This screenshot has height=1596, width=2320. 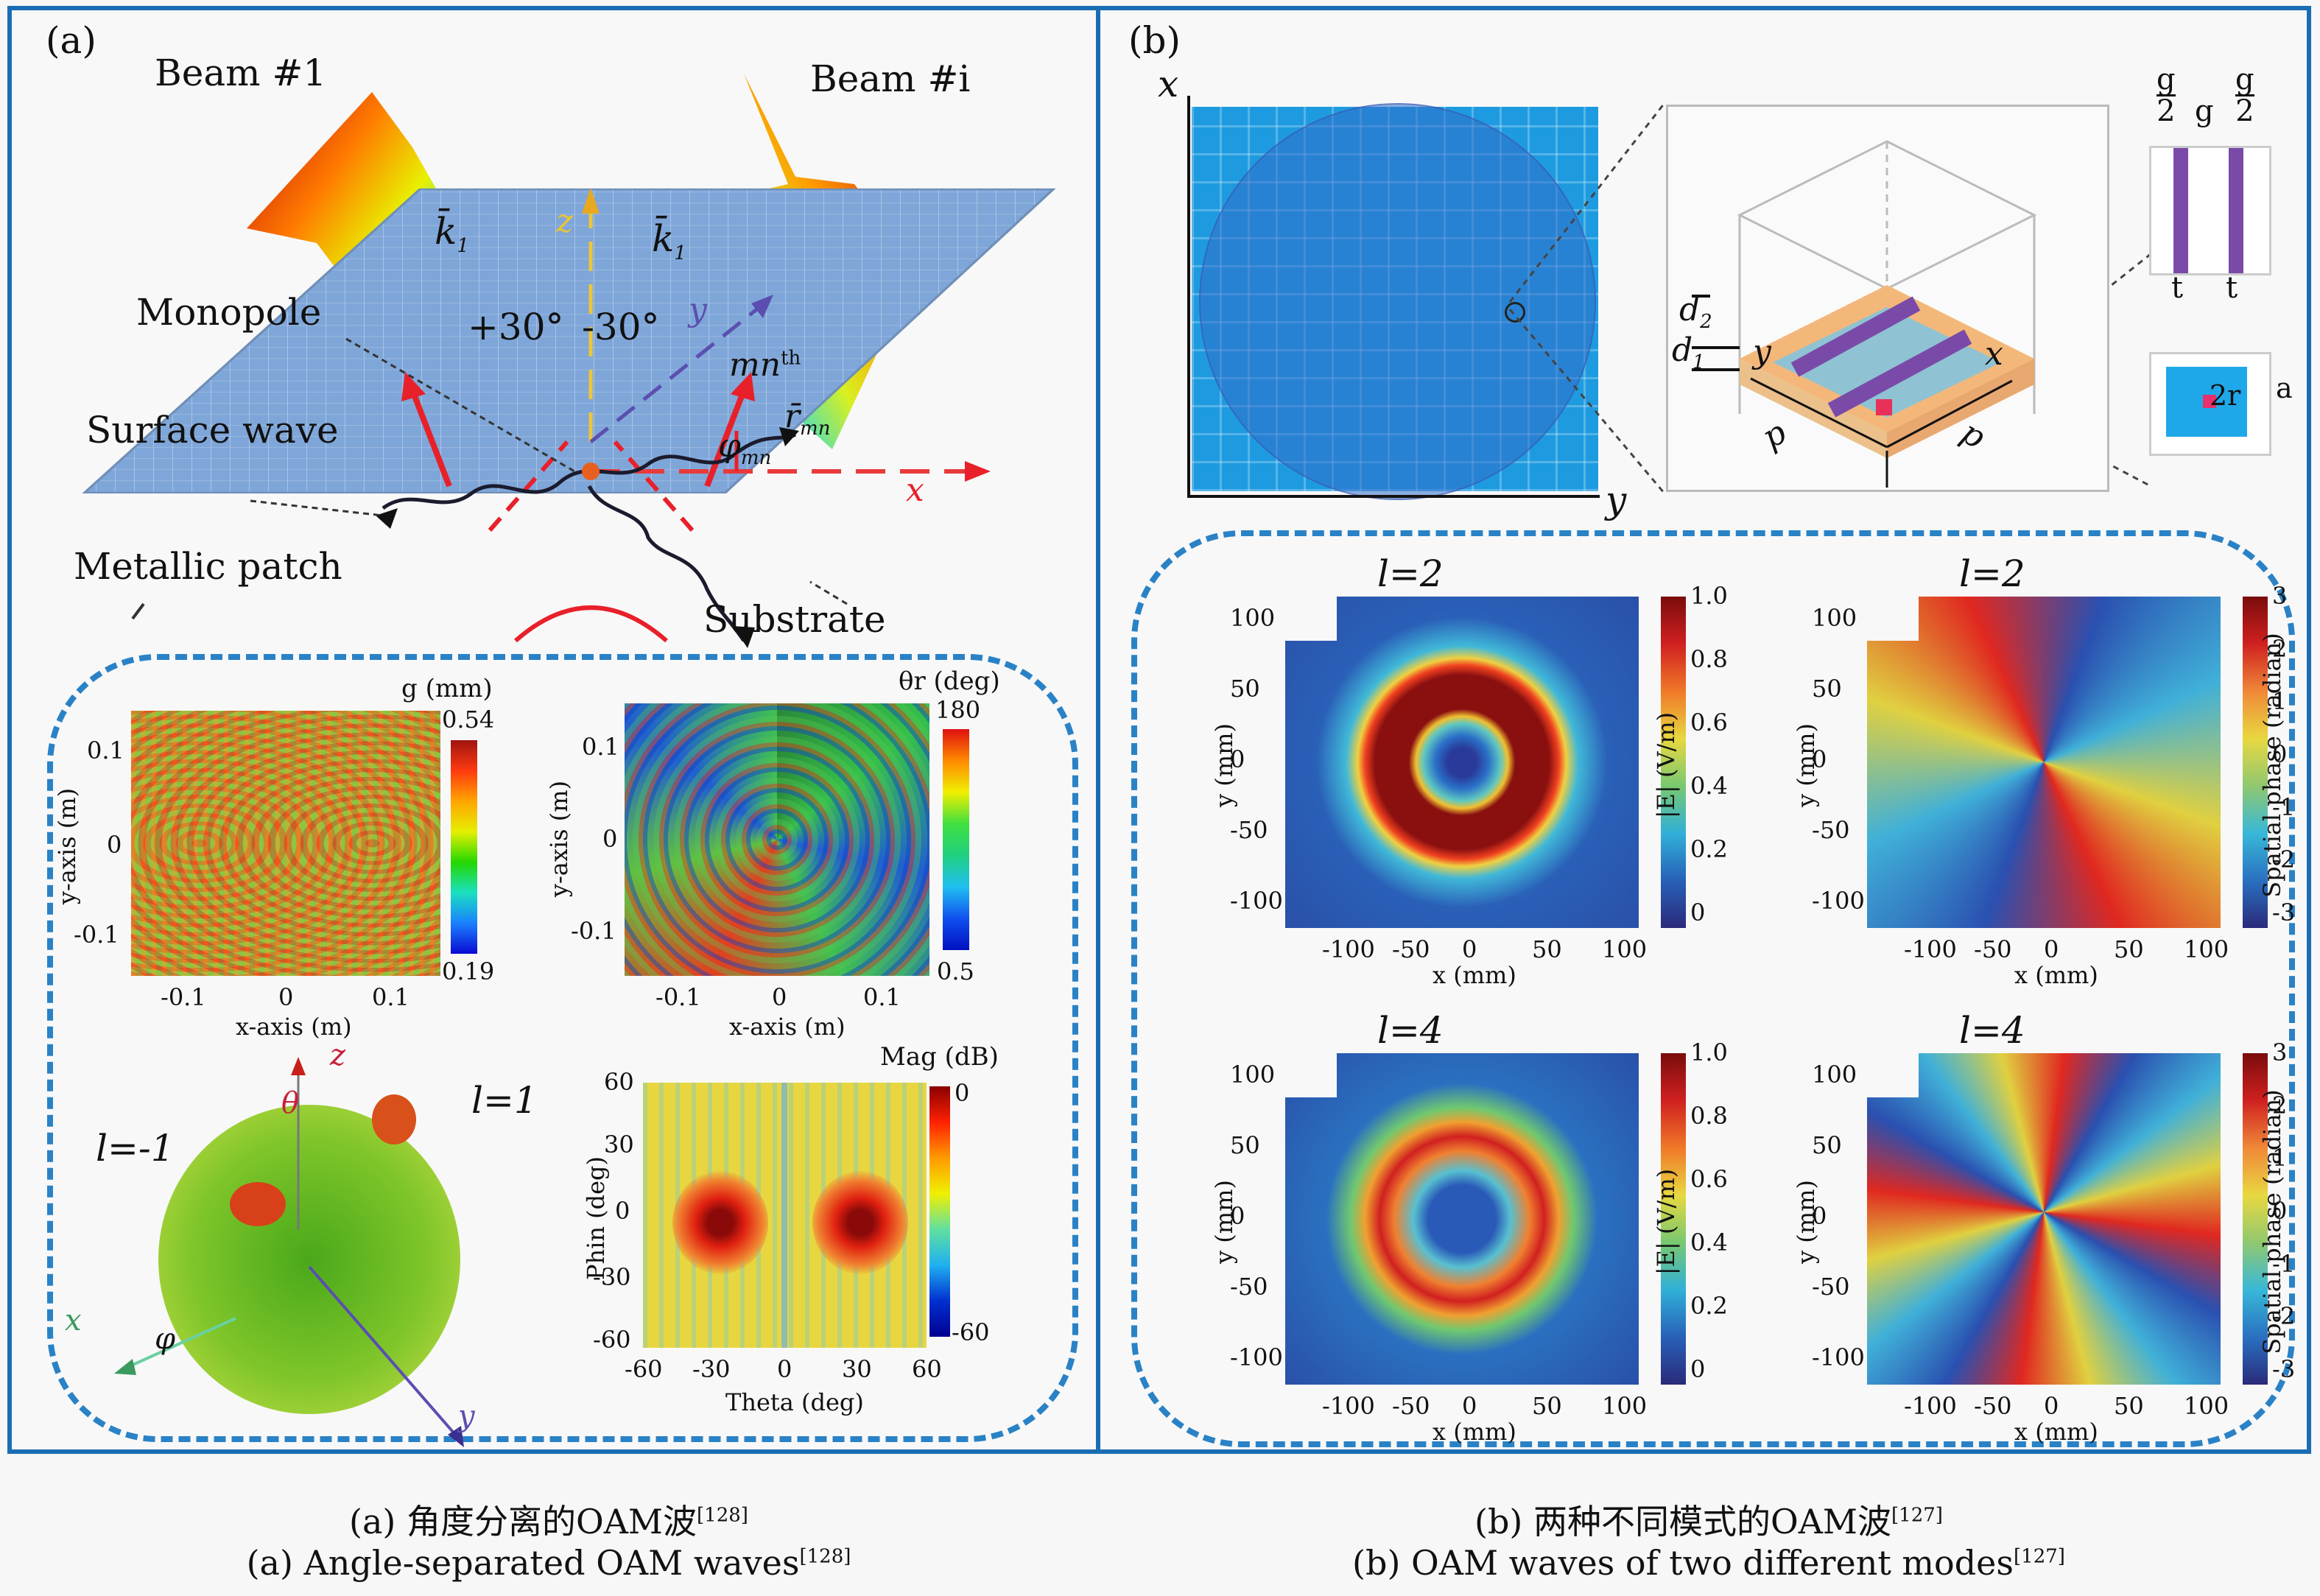 What do you see at coordinates (97, 935) in the screenshot?
I see `g-ytick: -0.1` at bounding box center [97, 935].